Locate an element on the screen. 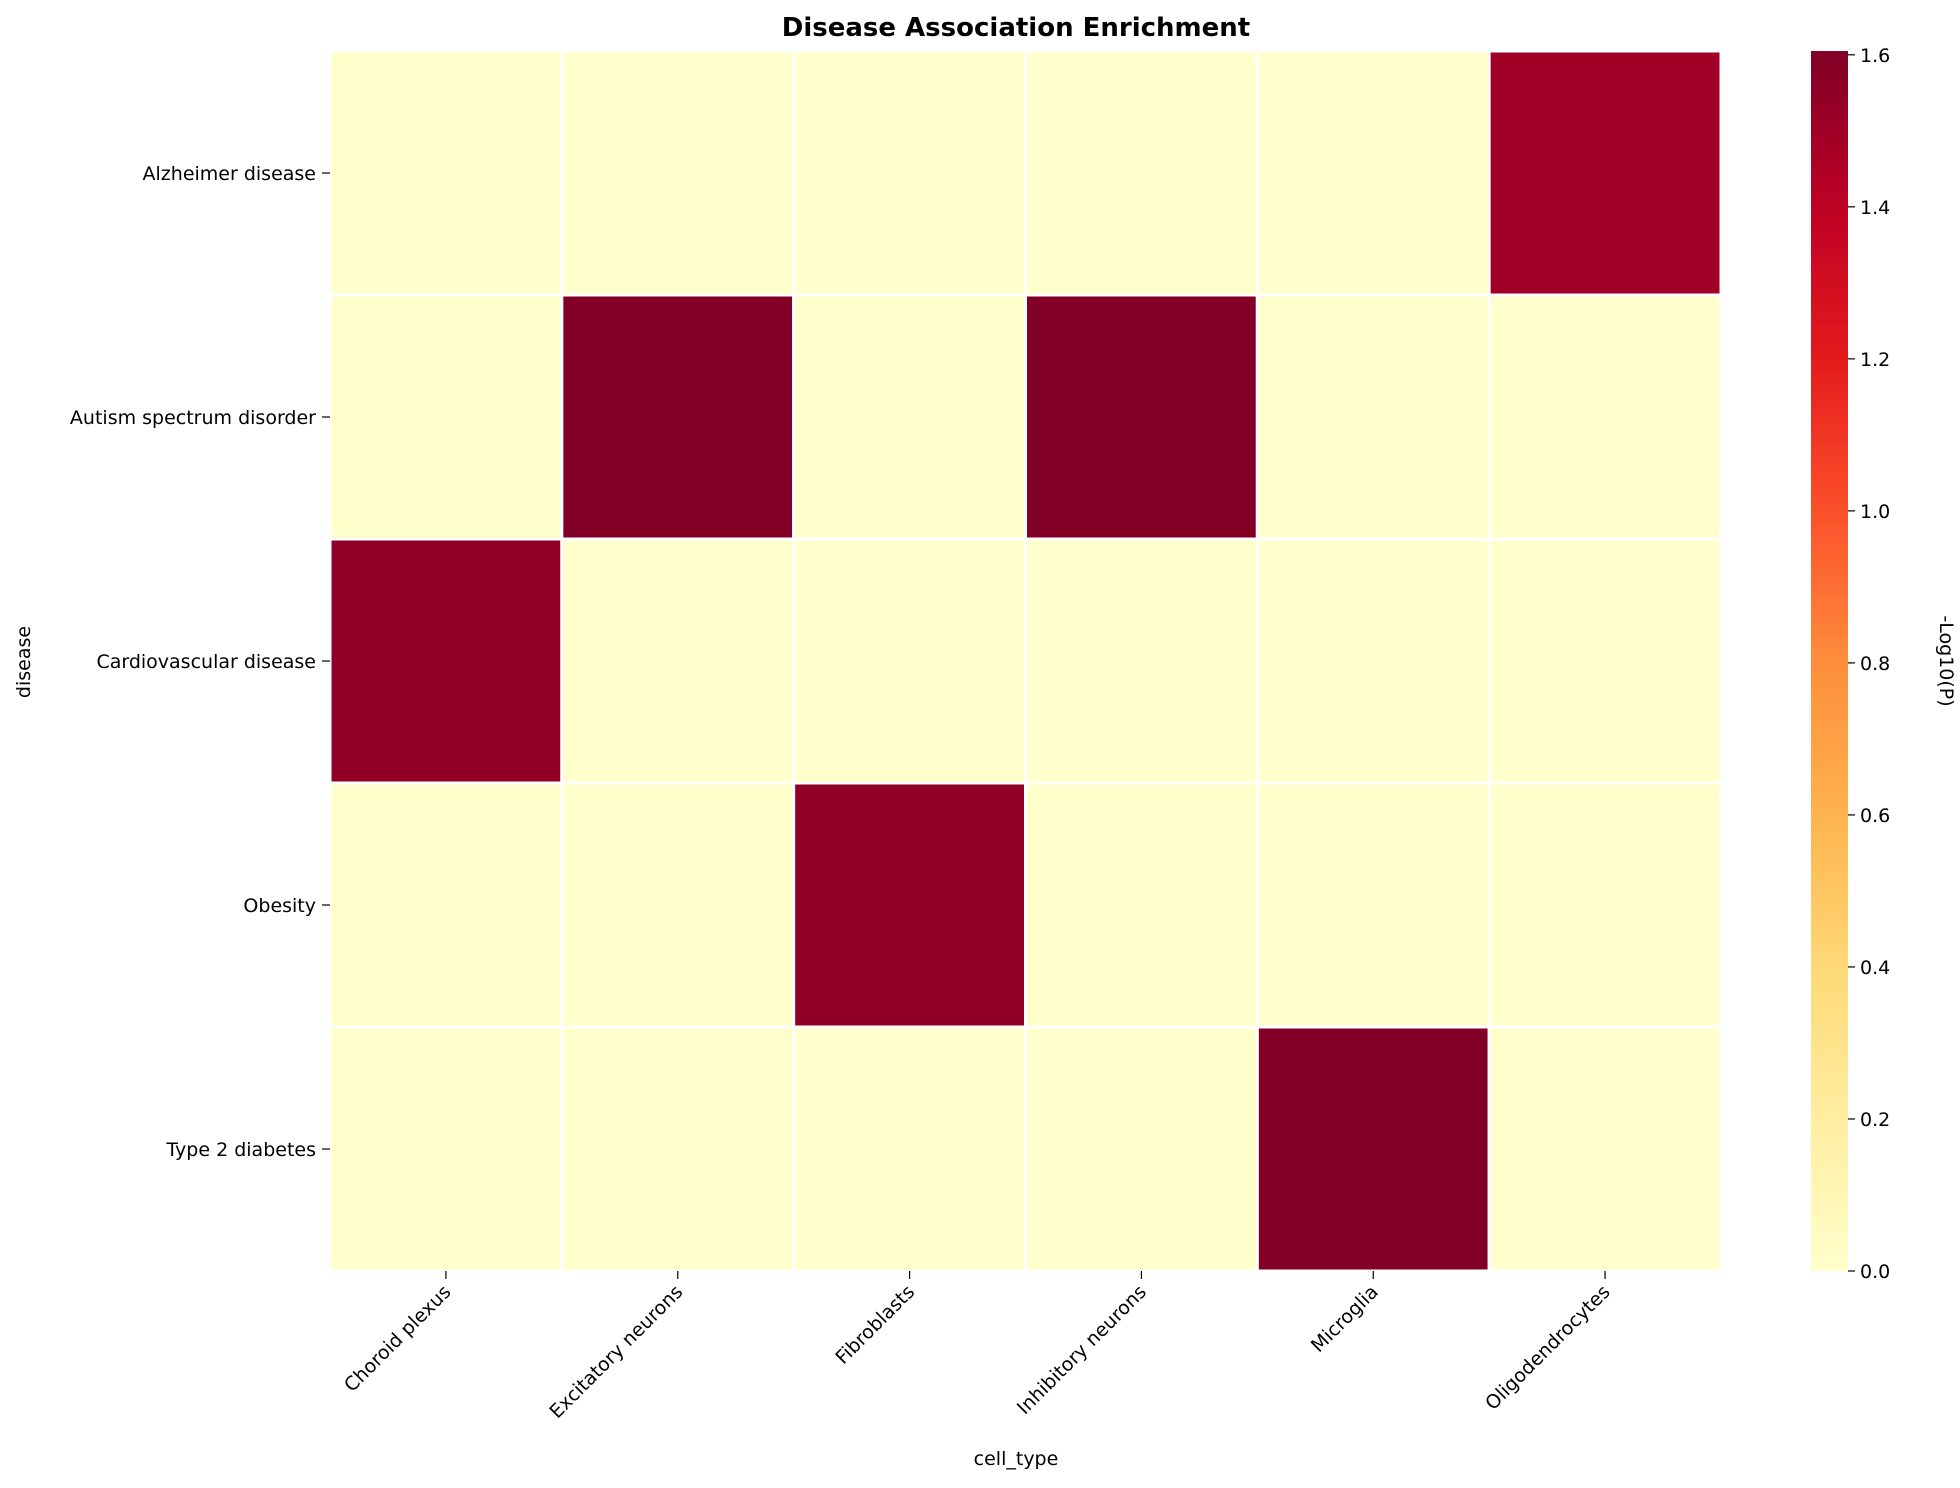  colorbar-tick-label: 0.4 is located at coordinates (1875, 968).